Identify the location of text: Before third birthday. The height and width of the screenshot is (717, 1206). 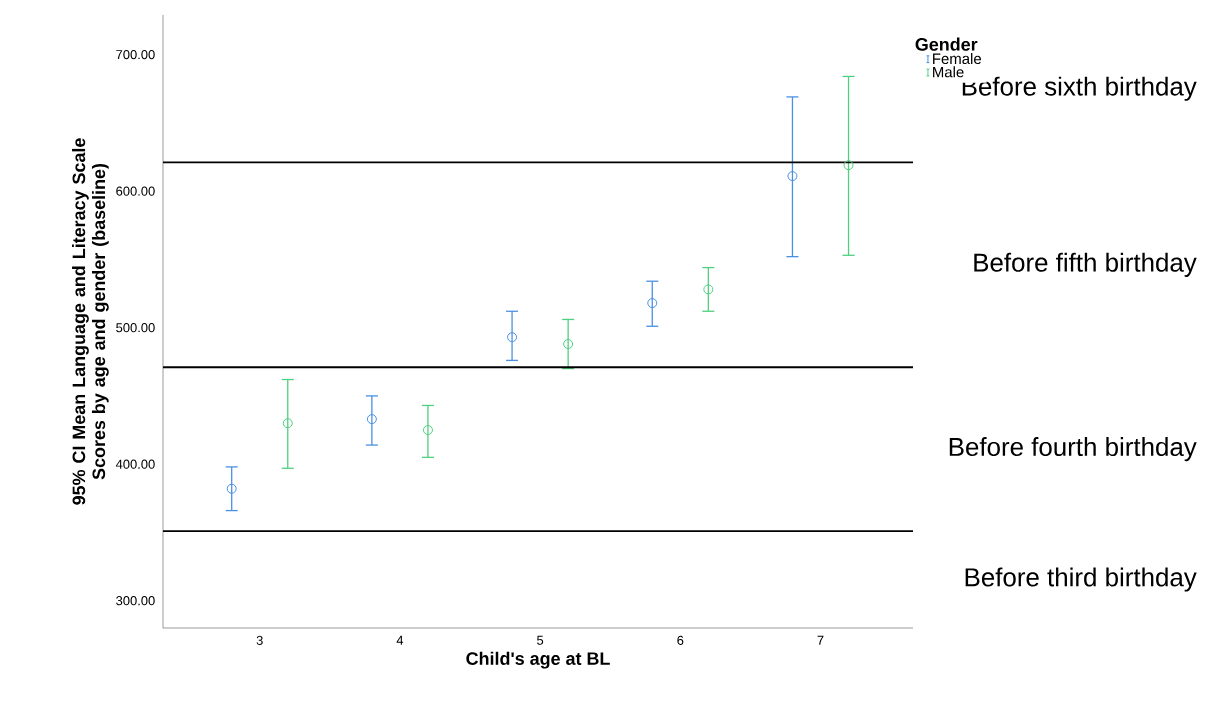
(1081, 579).